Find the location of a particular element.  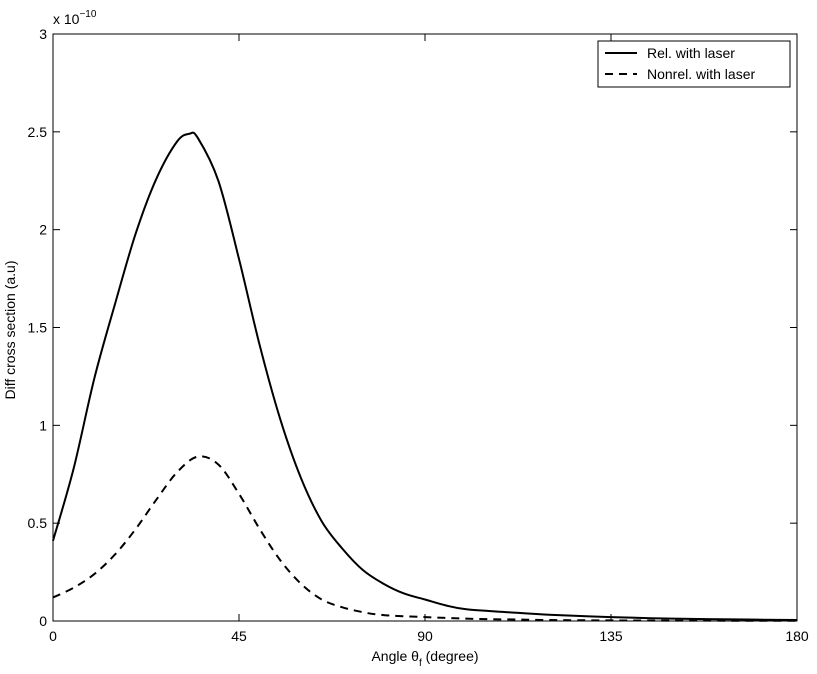

y-tick-label: 2.5 is located at coordinates (38, 132).